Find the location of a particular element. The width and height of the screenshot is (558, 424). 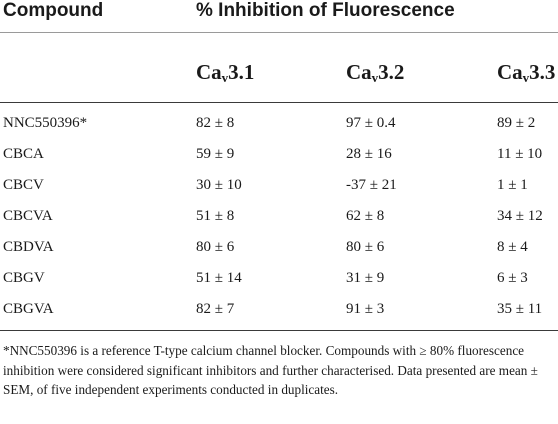

header-channel-3-2: Cav3.2 is located at coordinates (375, 72).